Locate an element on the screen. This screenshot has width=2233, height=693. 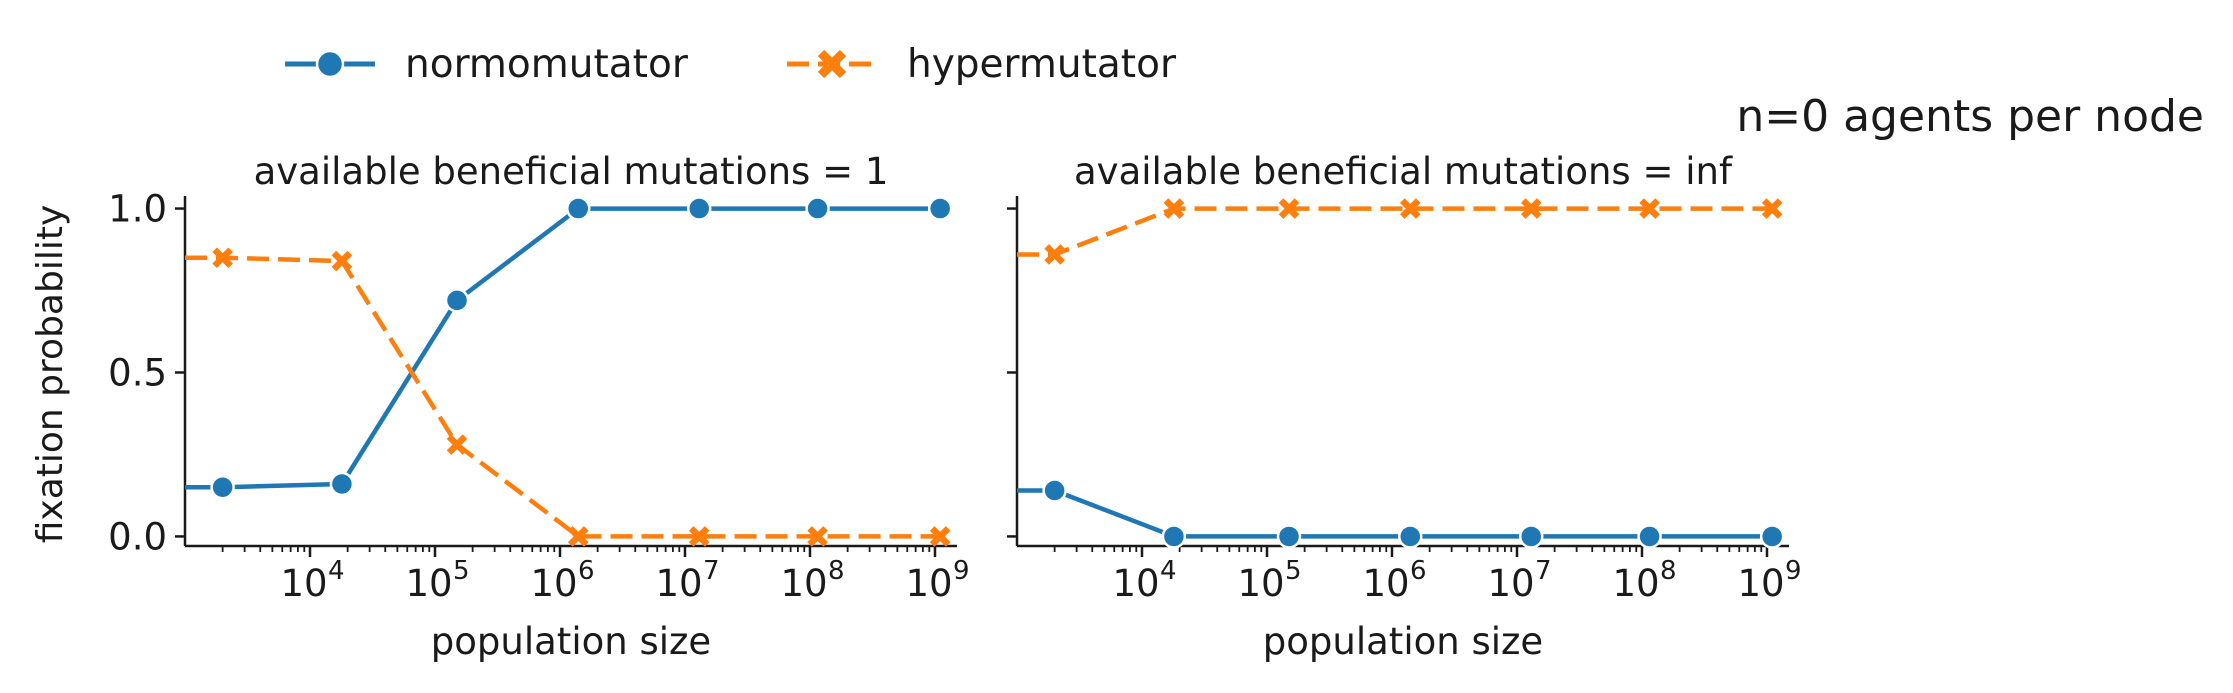
panel-2-x-tick-exponent: 8 is located at coordinates (1668, 571).